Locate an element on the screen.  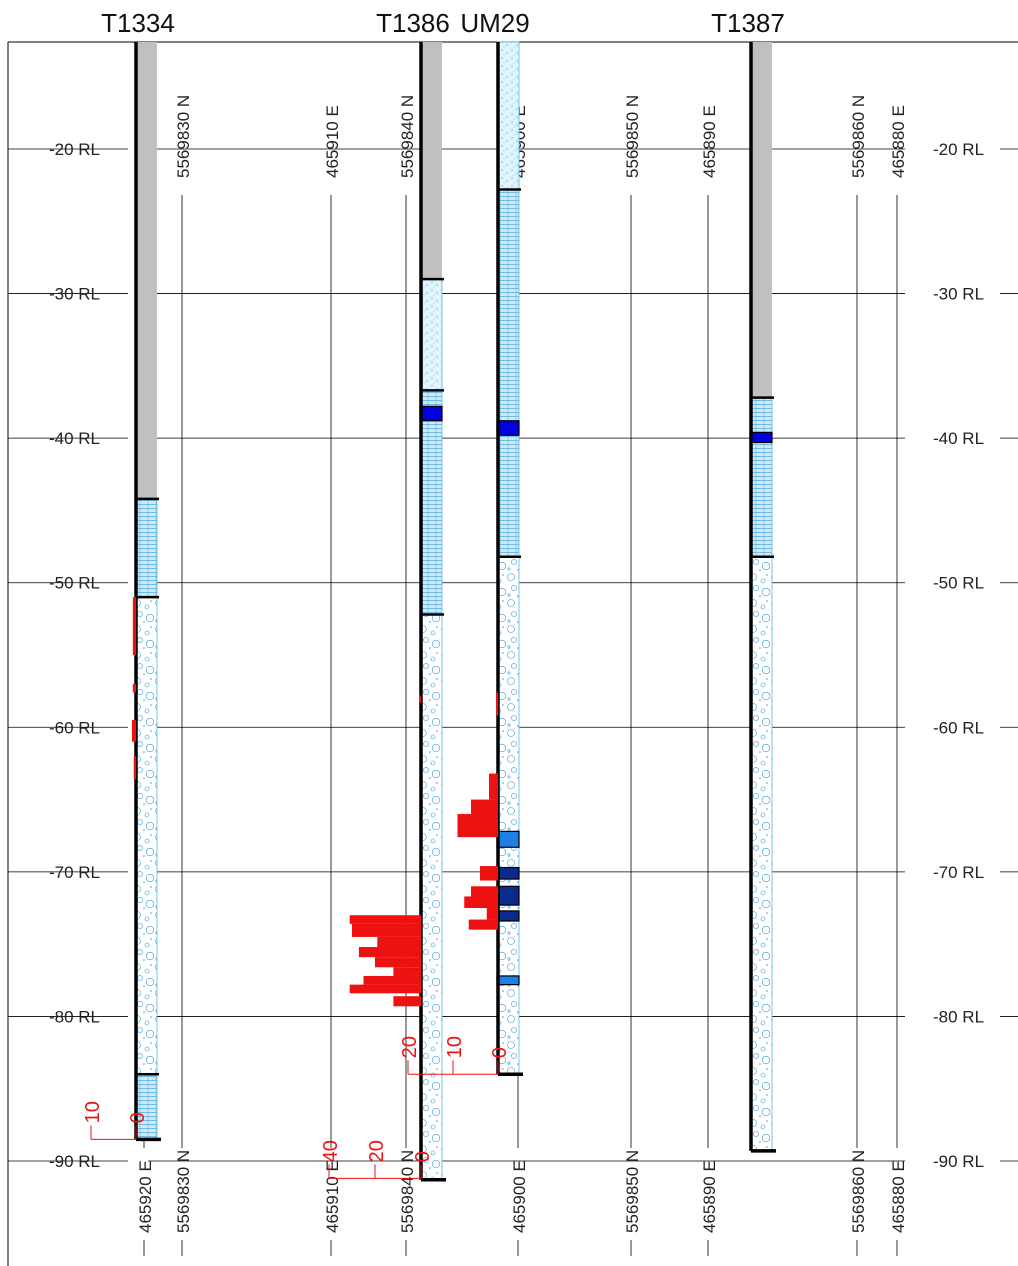
coord-label-top: 5569840 N is located at coordinates (407, 136).